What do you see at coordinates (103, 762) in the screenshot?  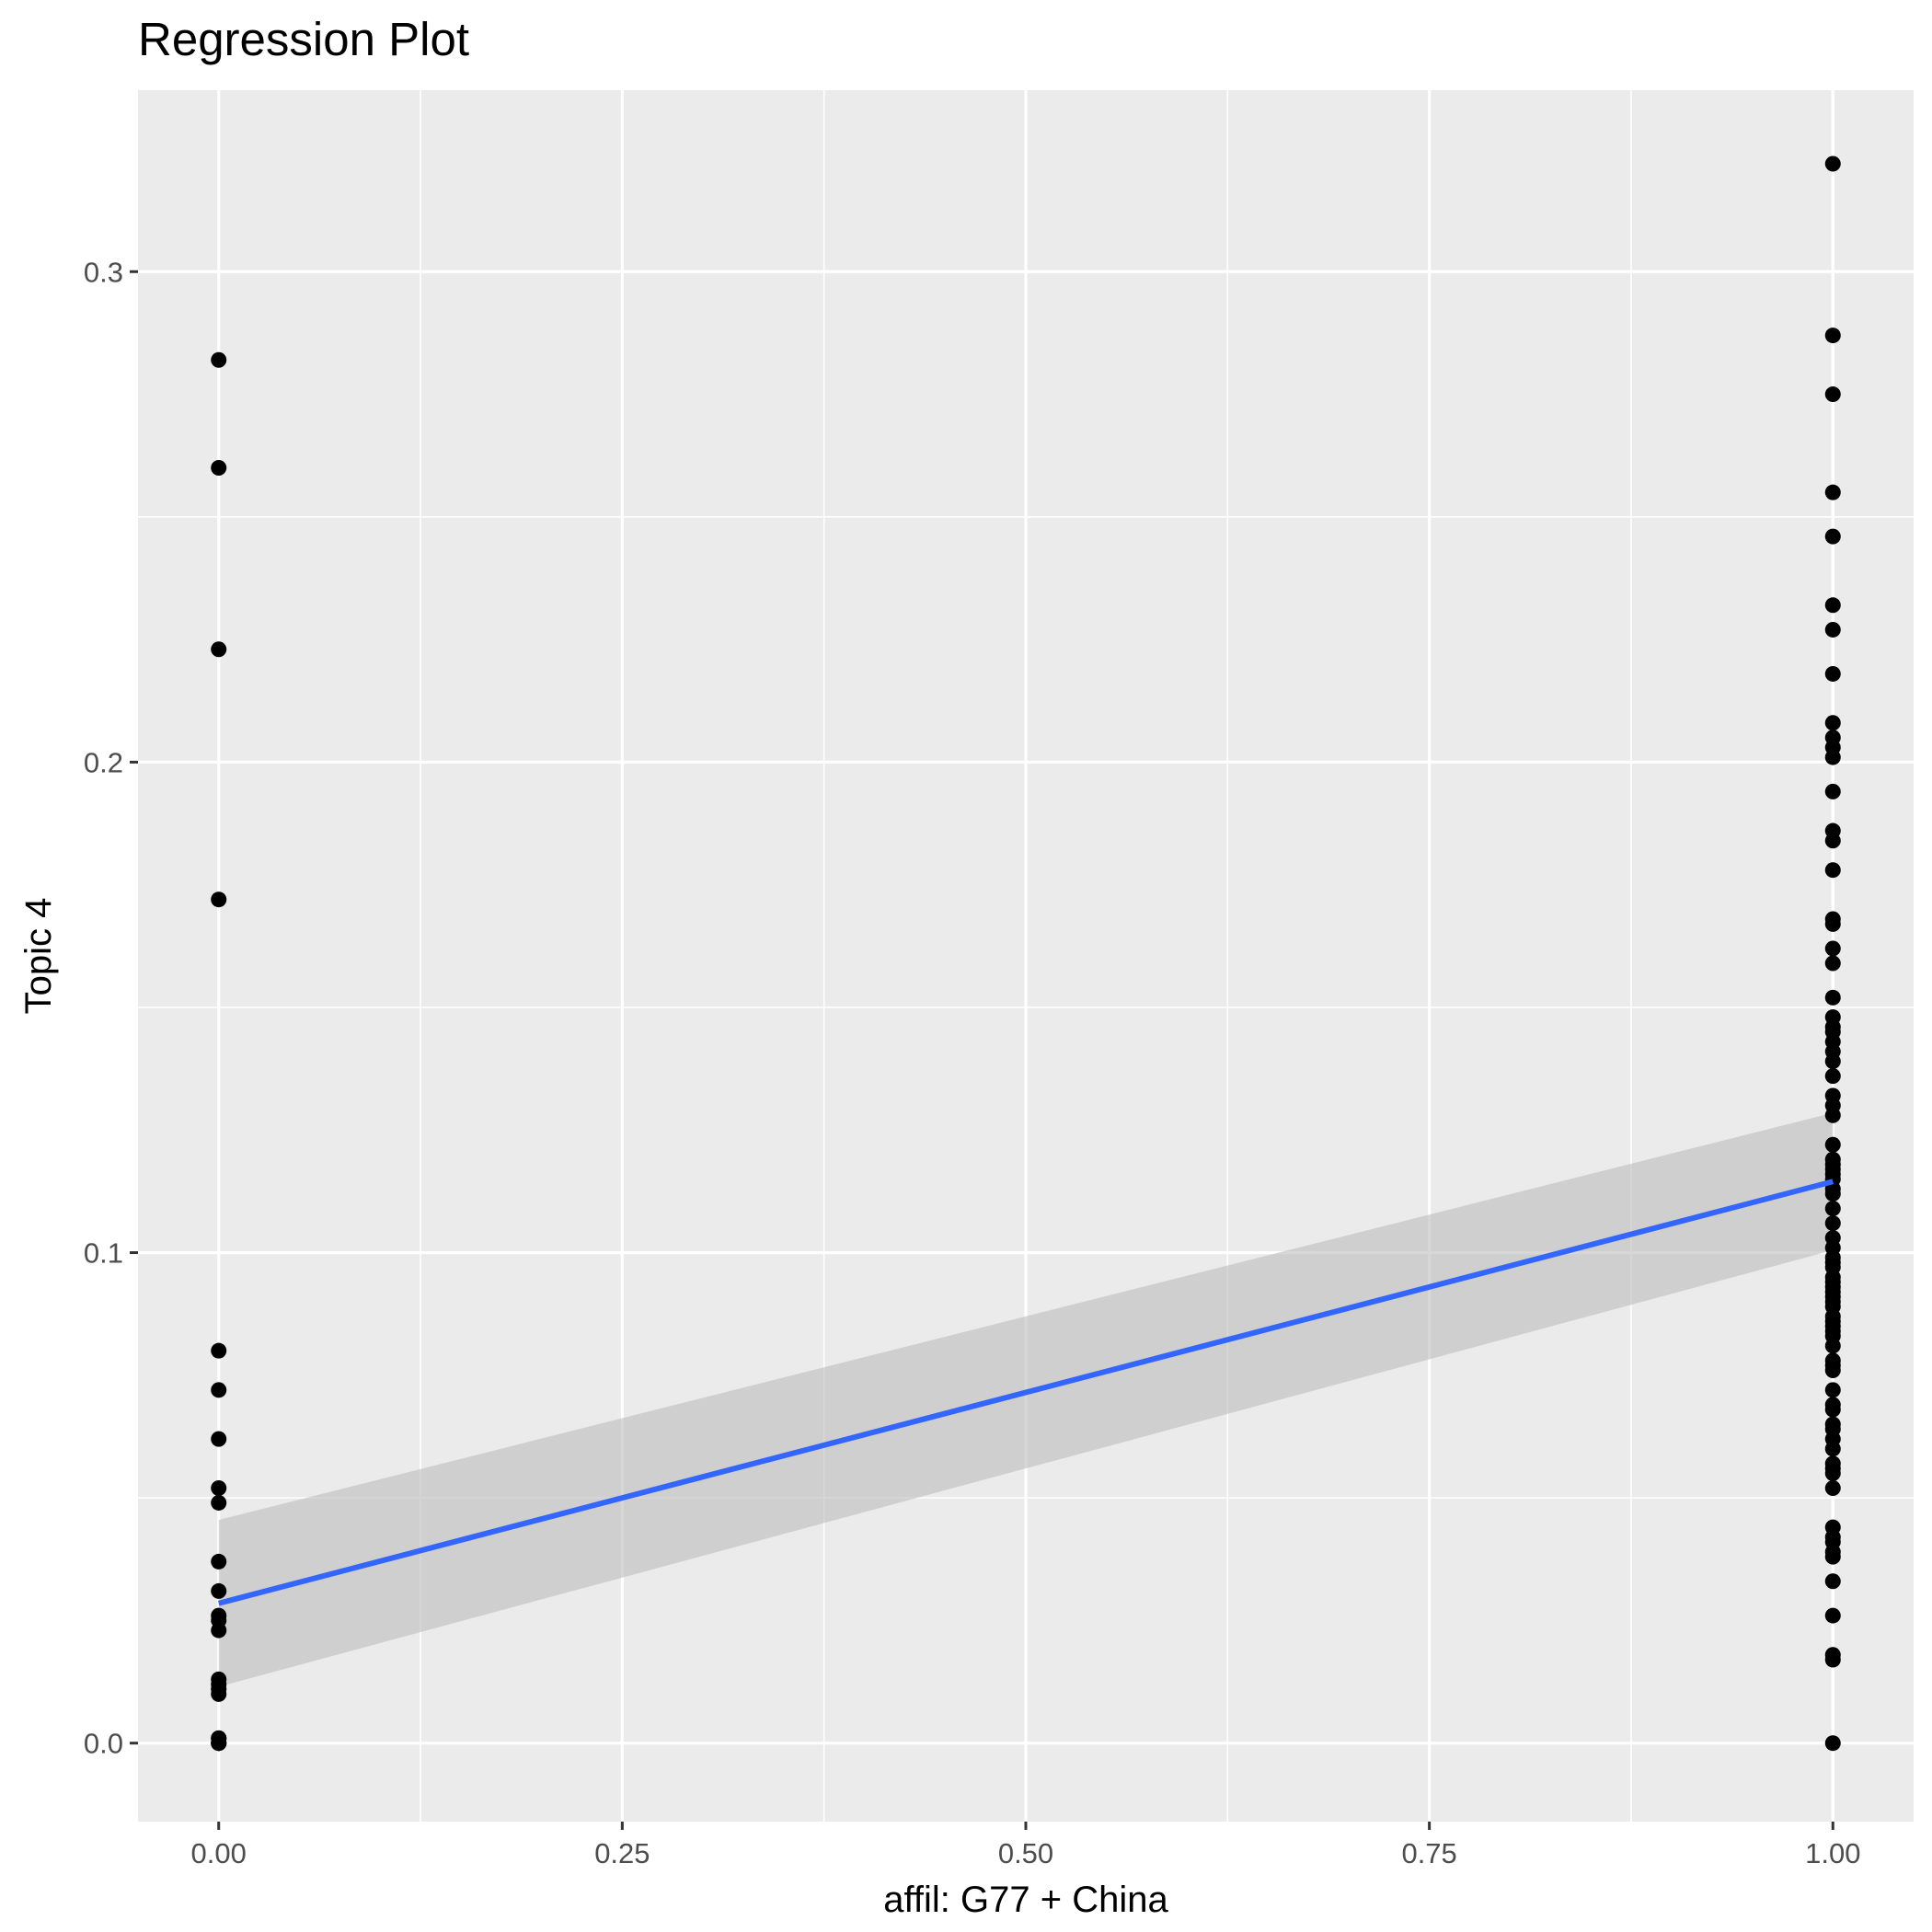 I see `y-tick-label: 0.2` at bounding box center [103, 762].